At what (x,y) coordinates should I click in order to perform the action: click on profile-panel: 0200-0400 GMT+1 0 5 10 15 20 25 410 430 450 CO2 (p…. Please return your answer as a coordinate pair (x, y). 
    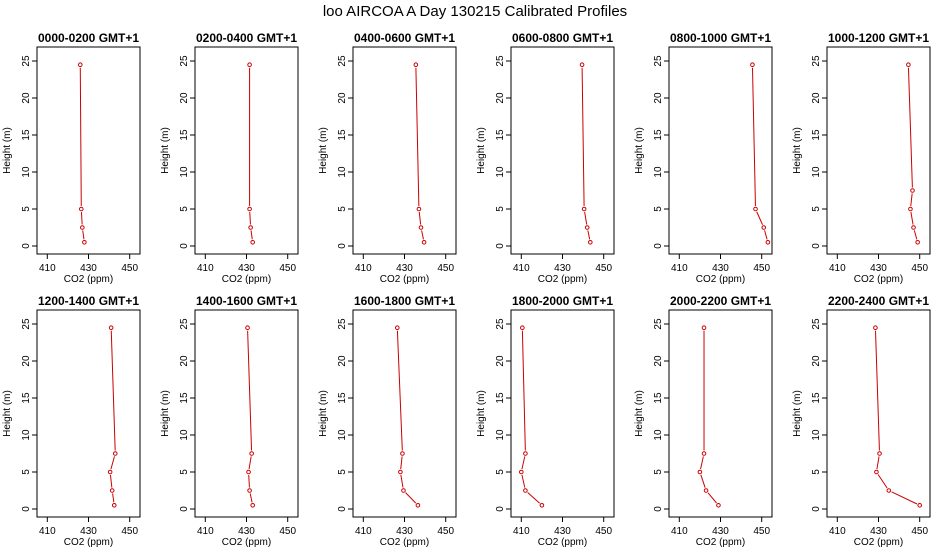
    Looking at the image, I should click on (229, 158).